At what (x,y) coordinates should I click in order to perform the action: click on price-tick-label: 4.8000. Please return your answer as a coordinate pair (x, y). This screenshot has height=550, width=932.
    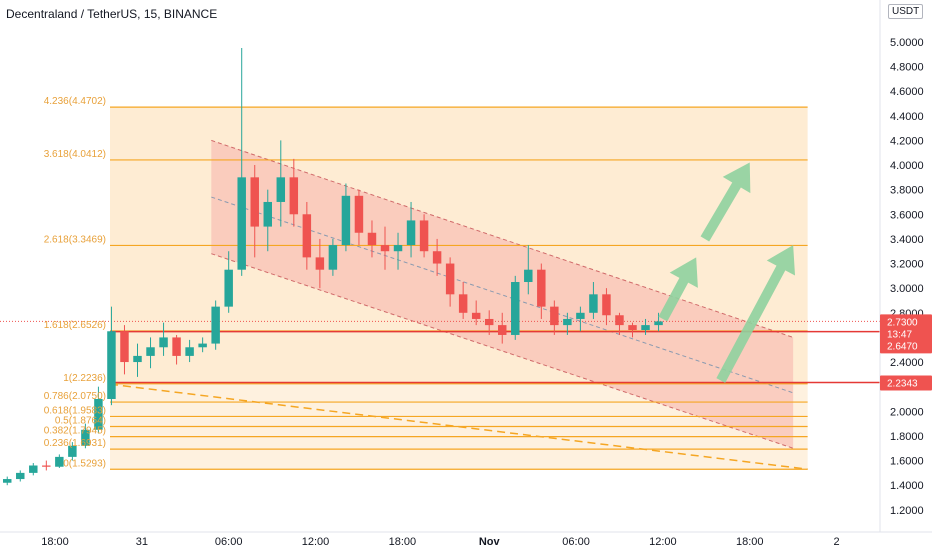
    Looking at the image, I should click on (907, 68).